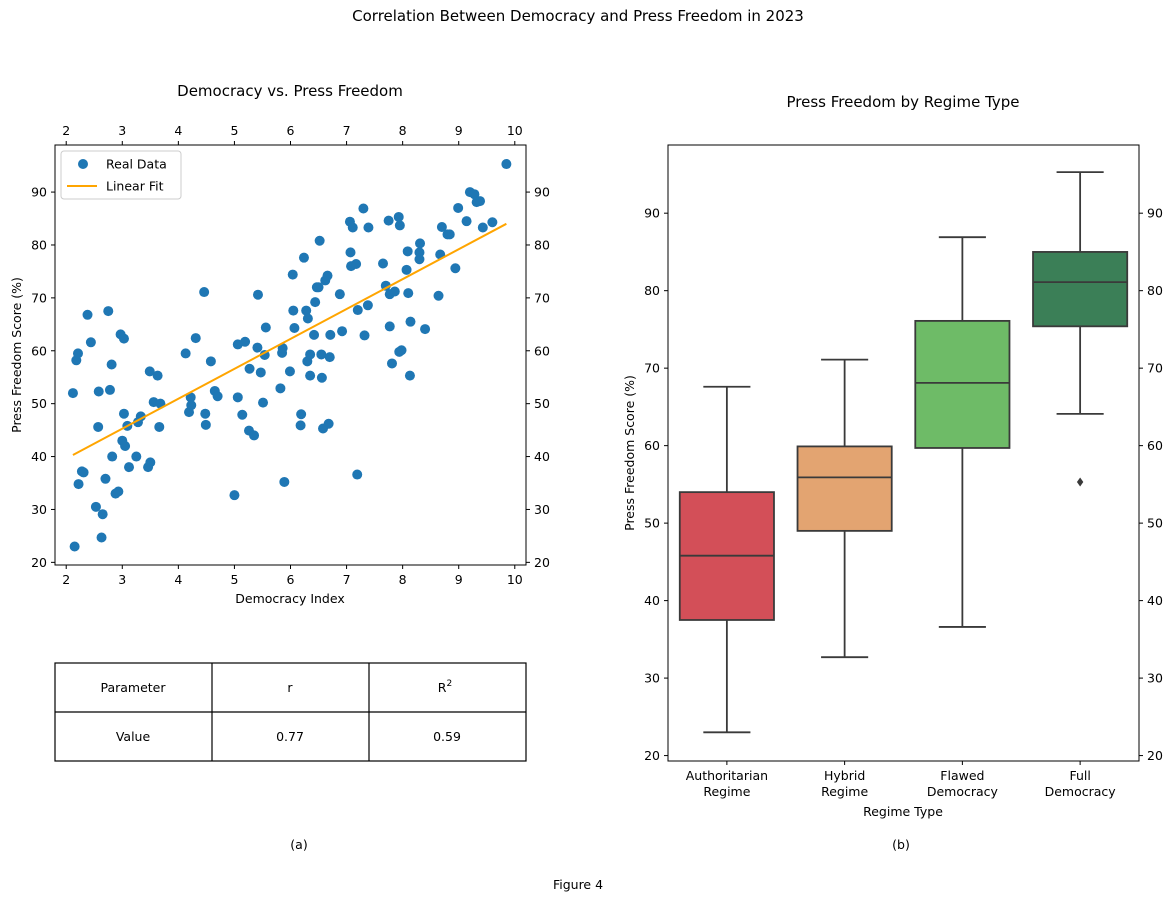 The height and width of the screenshot is (906, 1173). Describe the element at coordinates (652, 368) in the screenshot. I see `boxplot-y-tick-label: 70` at that location.